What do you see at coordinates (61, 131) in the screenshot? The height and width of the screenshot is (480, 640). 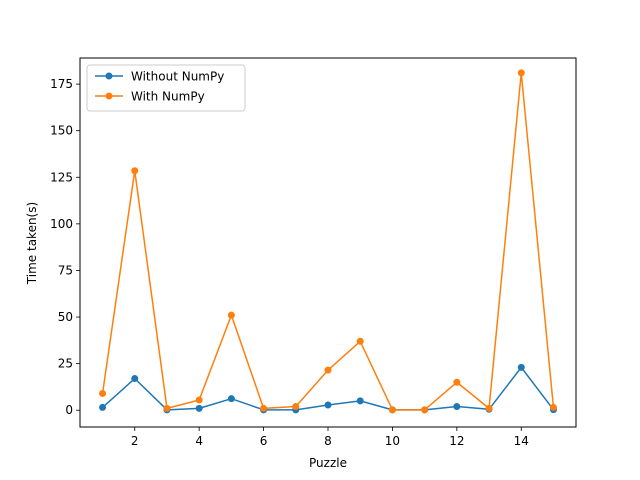 I see `y-tick-label: 150` at bounding box center [61, 131].